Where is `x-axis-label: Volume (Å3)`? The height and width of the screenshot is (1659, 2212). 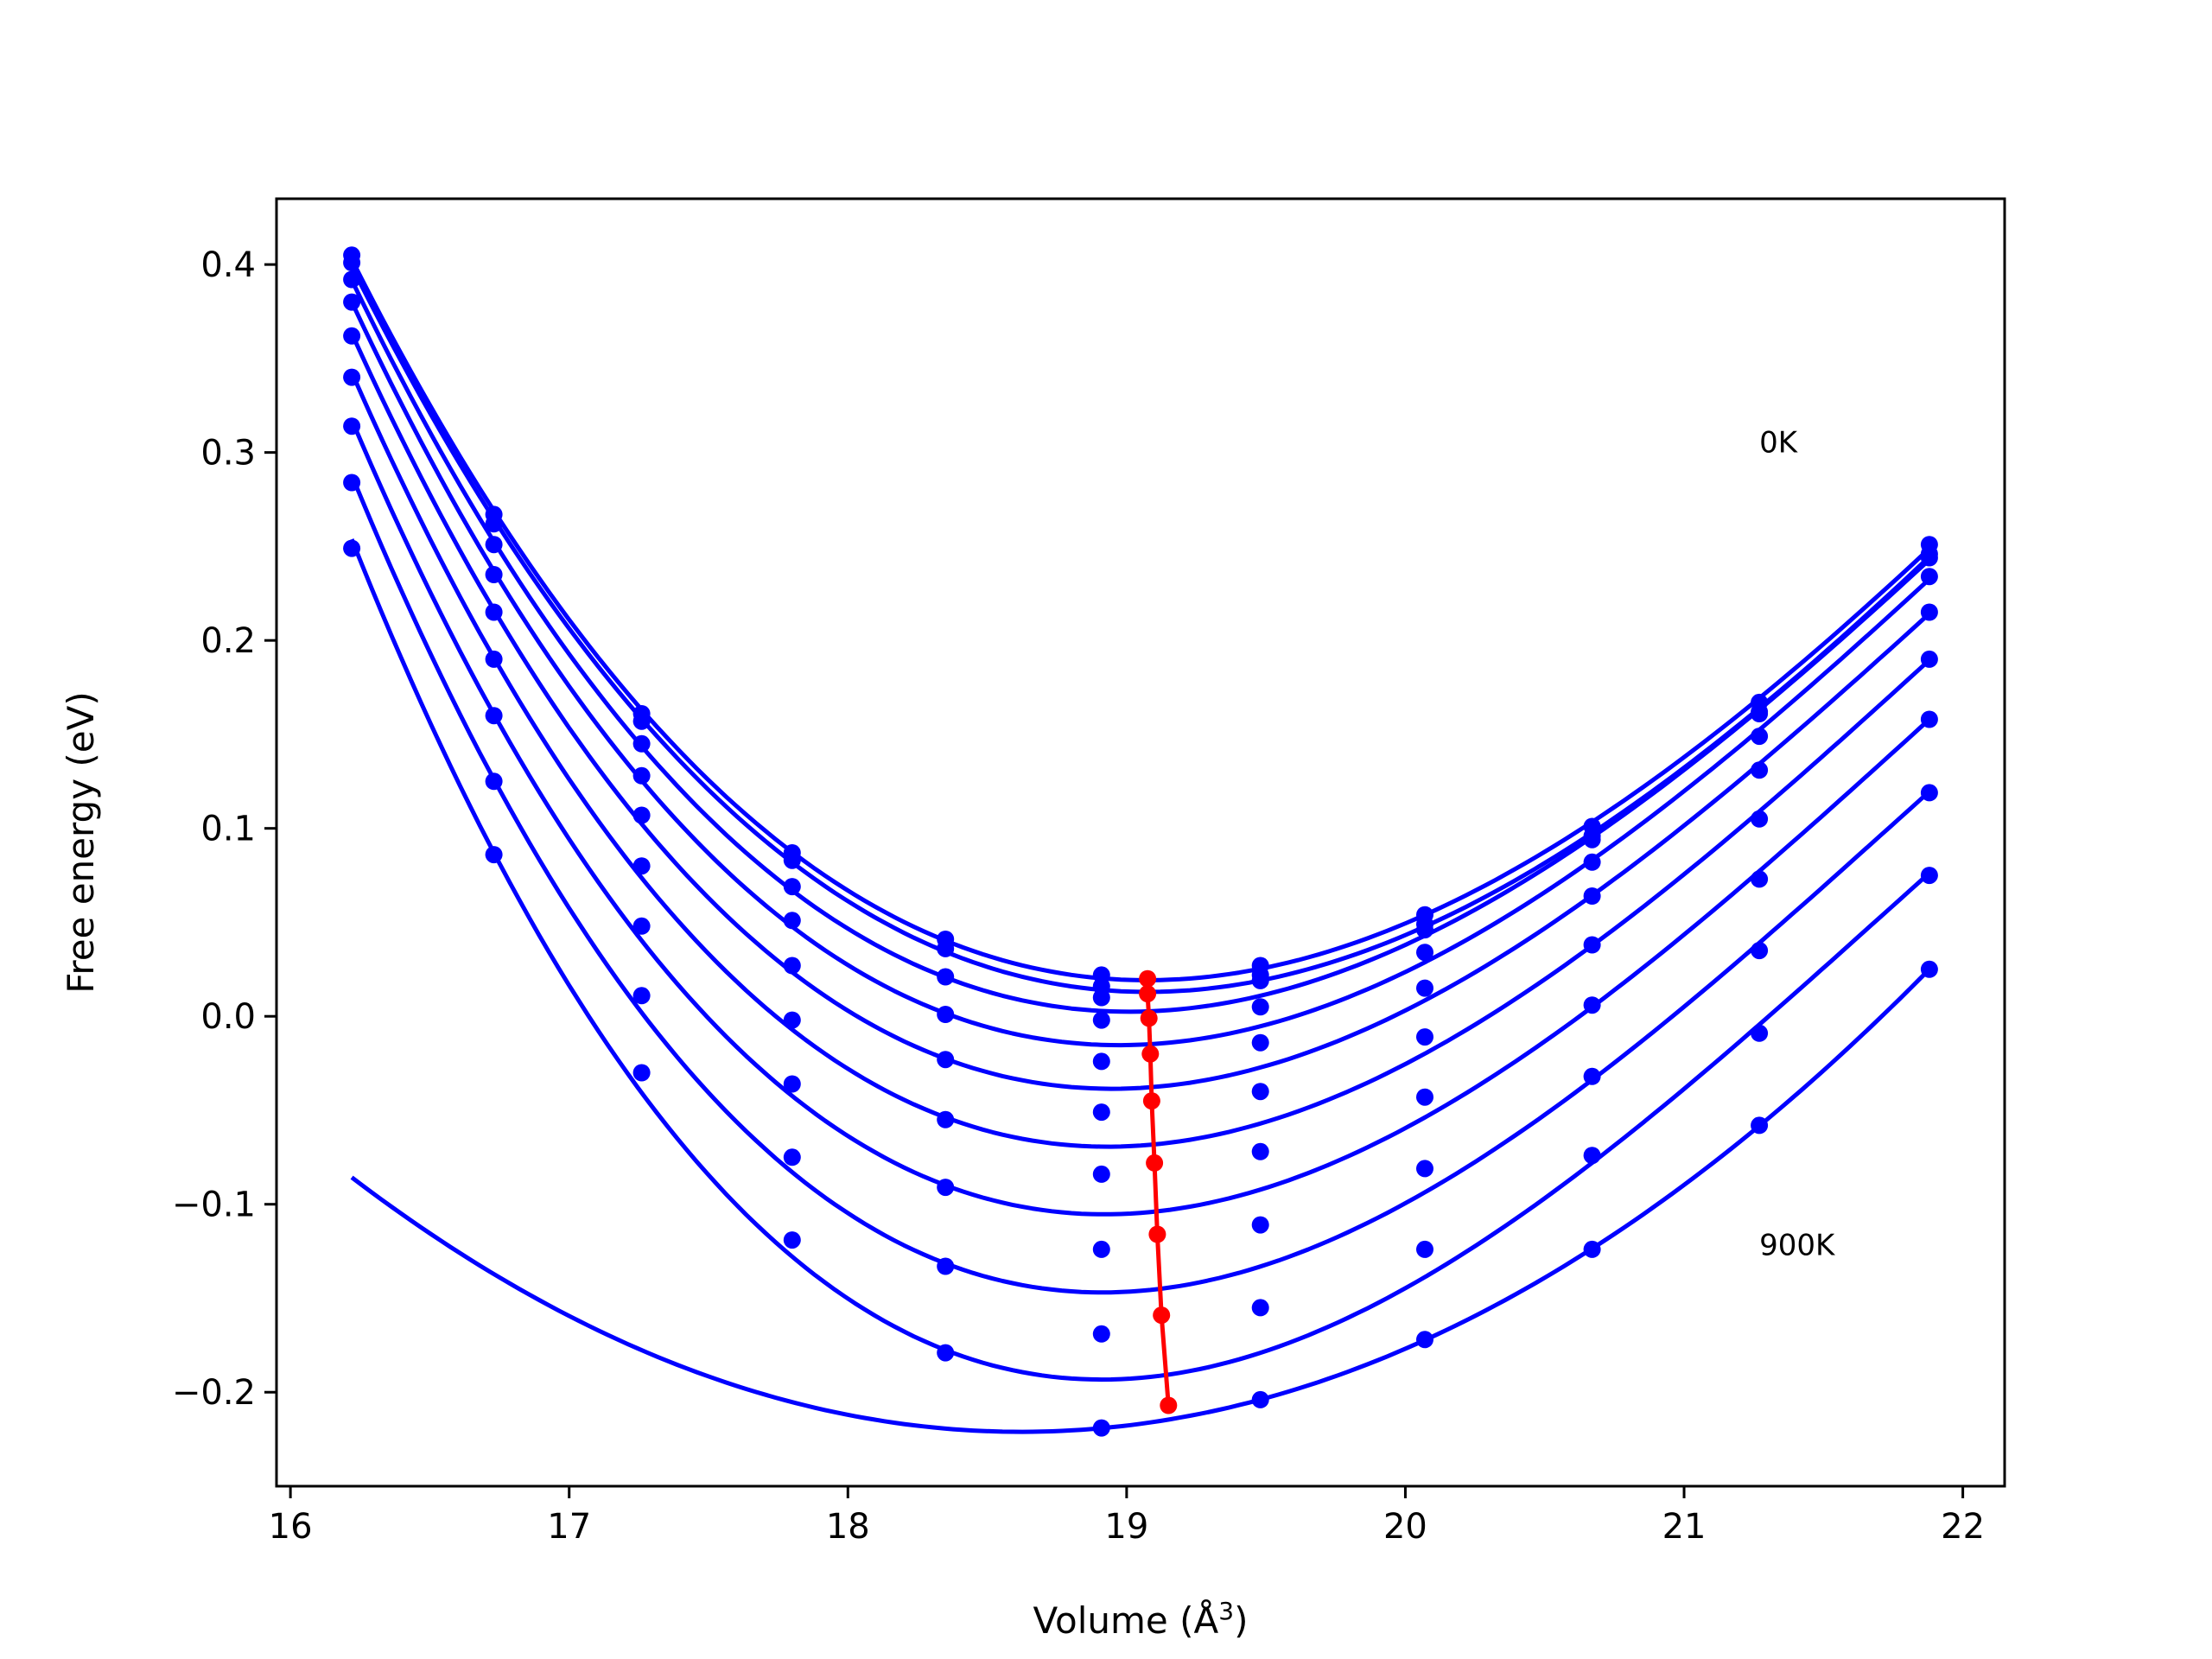
x-axis-label: Volume (Å3) is located at coordinates (1141, 1619).